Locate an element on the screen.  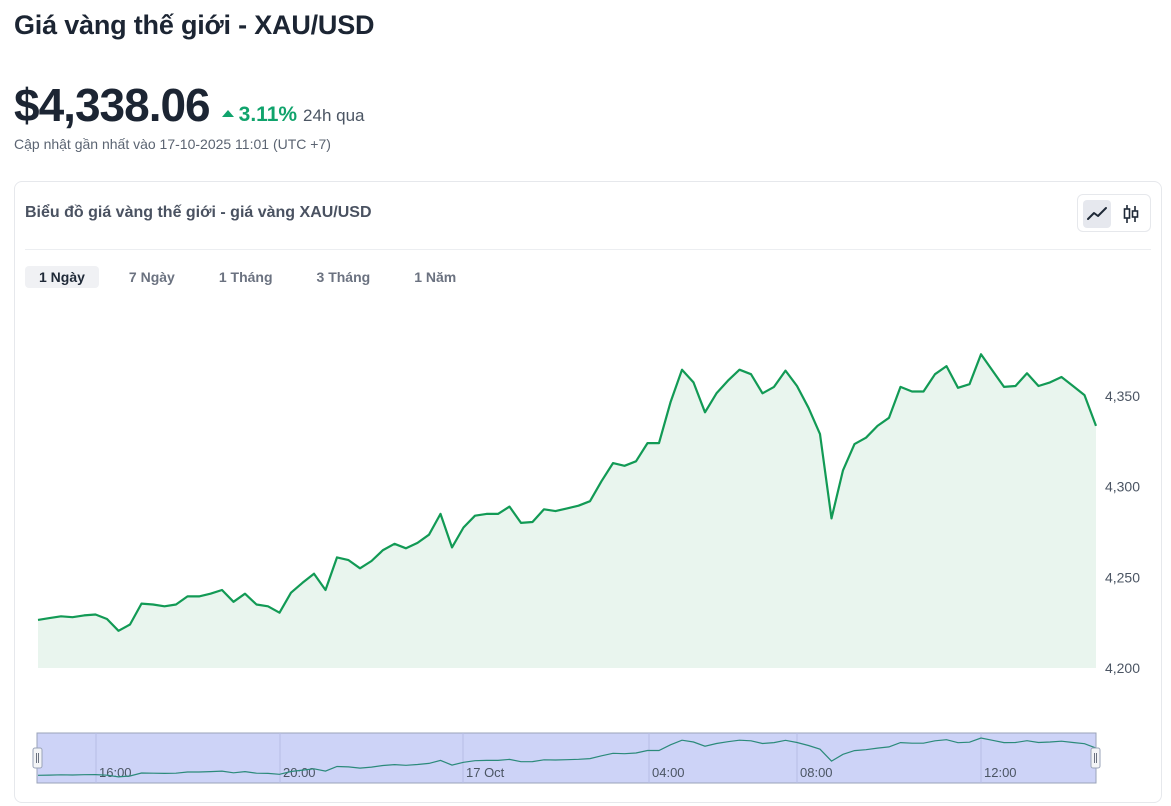
navigator-handle-left is located at coordinates (37, 758).